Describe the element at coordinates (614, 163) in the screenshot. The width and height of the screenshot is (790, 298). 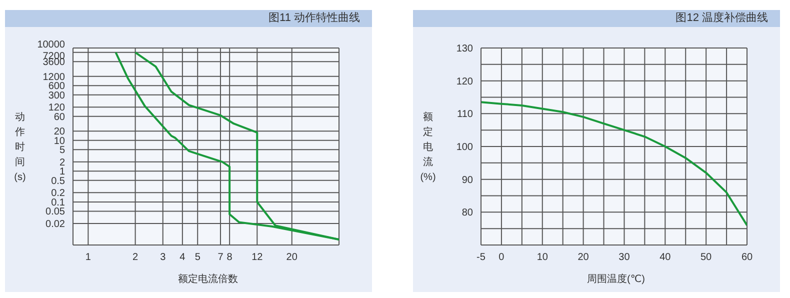
I see `line-series` at that location.